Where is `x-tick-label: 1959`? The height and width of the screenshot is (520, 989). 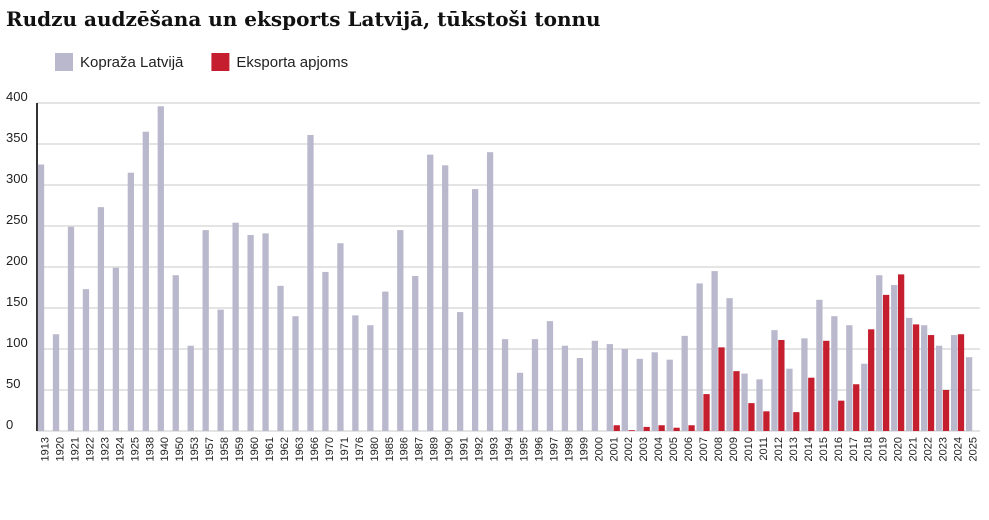 x-tick-label: 1959 is located at coordinates (240, 449).